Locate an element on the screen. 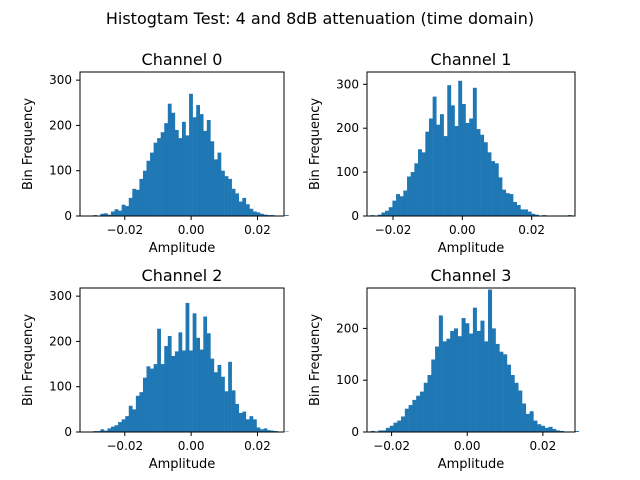 The width and height of the screenshot is (640, 480). histogram-bars is located at coordinates (471, 148).